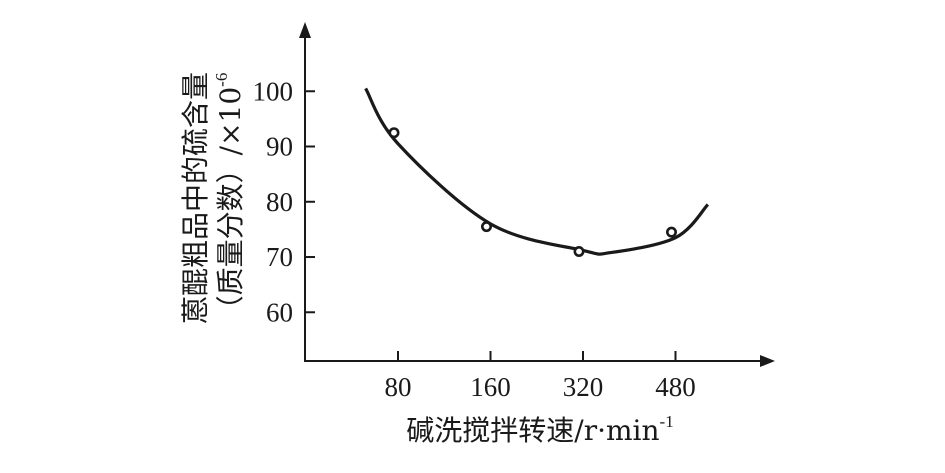 The height and width of the screenshot is (473, 945). What do you see at coordinates (767, 361) in the screenshot?
I see `x-axis-arrow` at bounding box center [767, 361].